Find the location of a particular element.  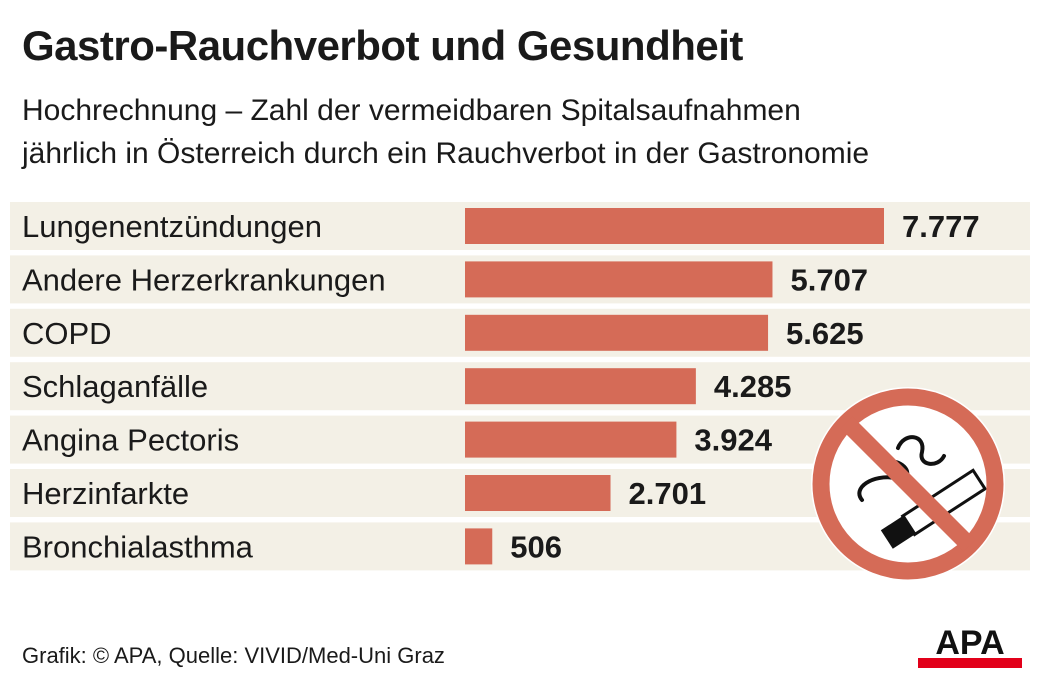

sign-ring is located at coordinates (908, 484).